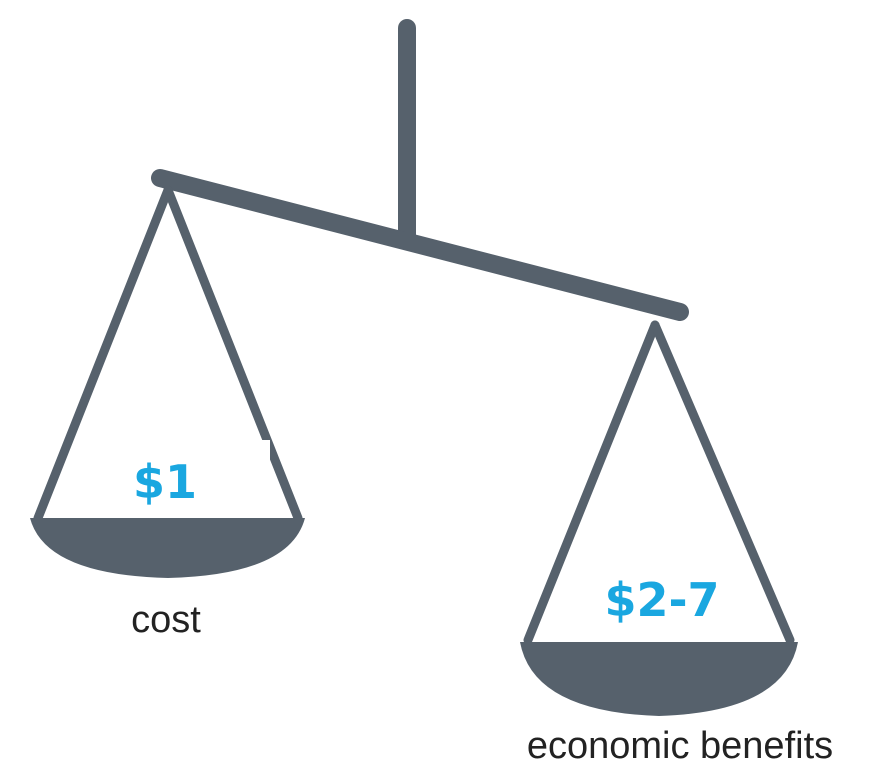 The height and width of the screenshot is (767, 884). What do you see at coordinates (659, 679) in the screenshot?
I see `right-pan` at bounding box center [659, 679].